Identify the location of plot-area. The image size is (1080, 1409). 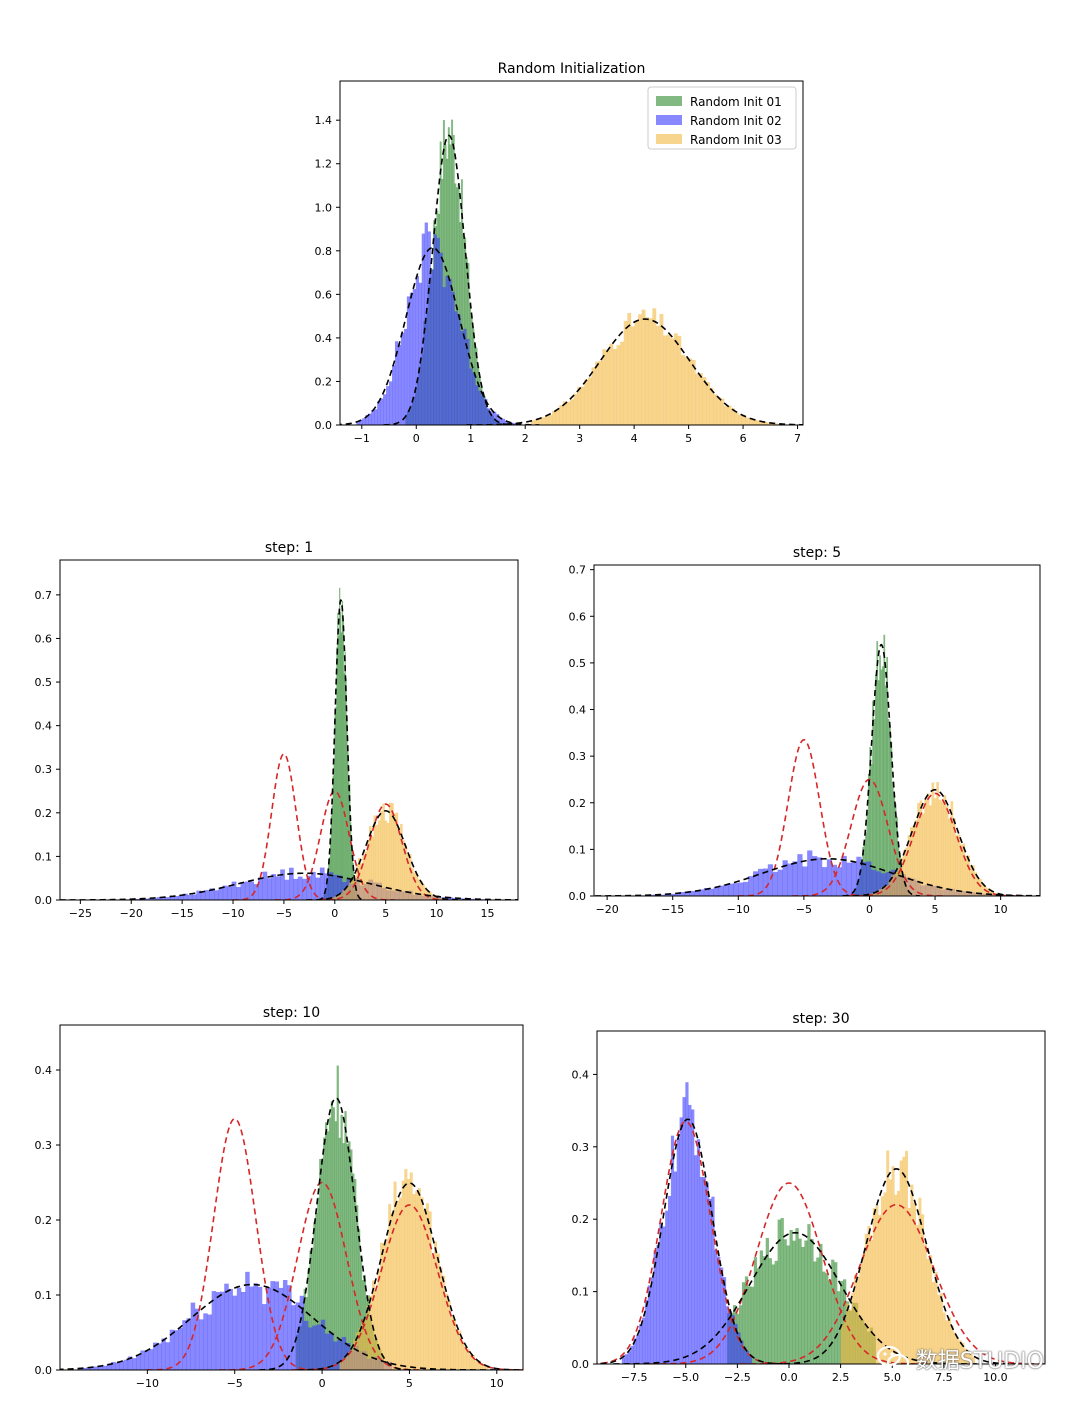
(289, 743).